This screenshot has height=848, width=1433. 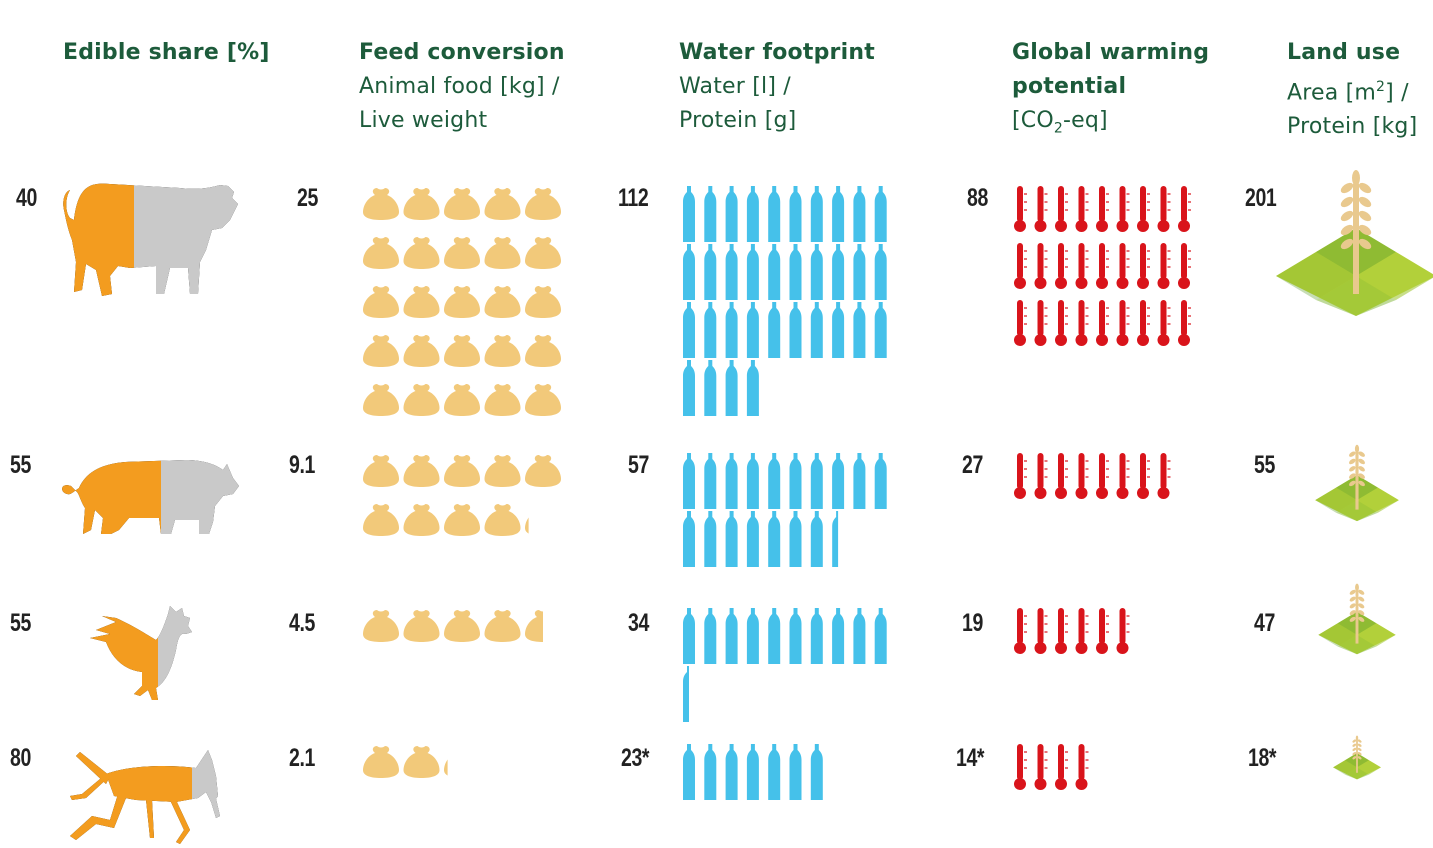 What do you see at coordinates (20, 758) in the screenshot?
I see `value-edible-cricket: 80` at bounding box center [20, 758].